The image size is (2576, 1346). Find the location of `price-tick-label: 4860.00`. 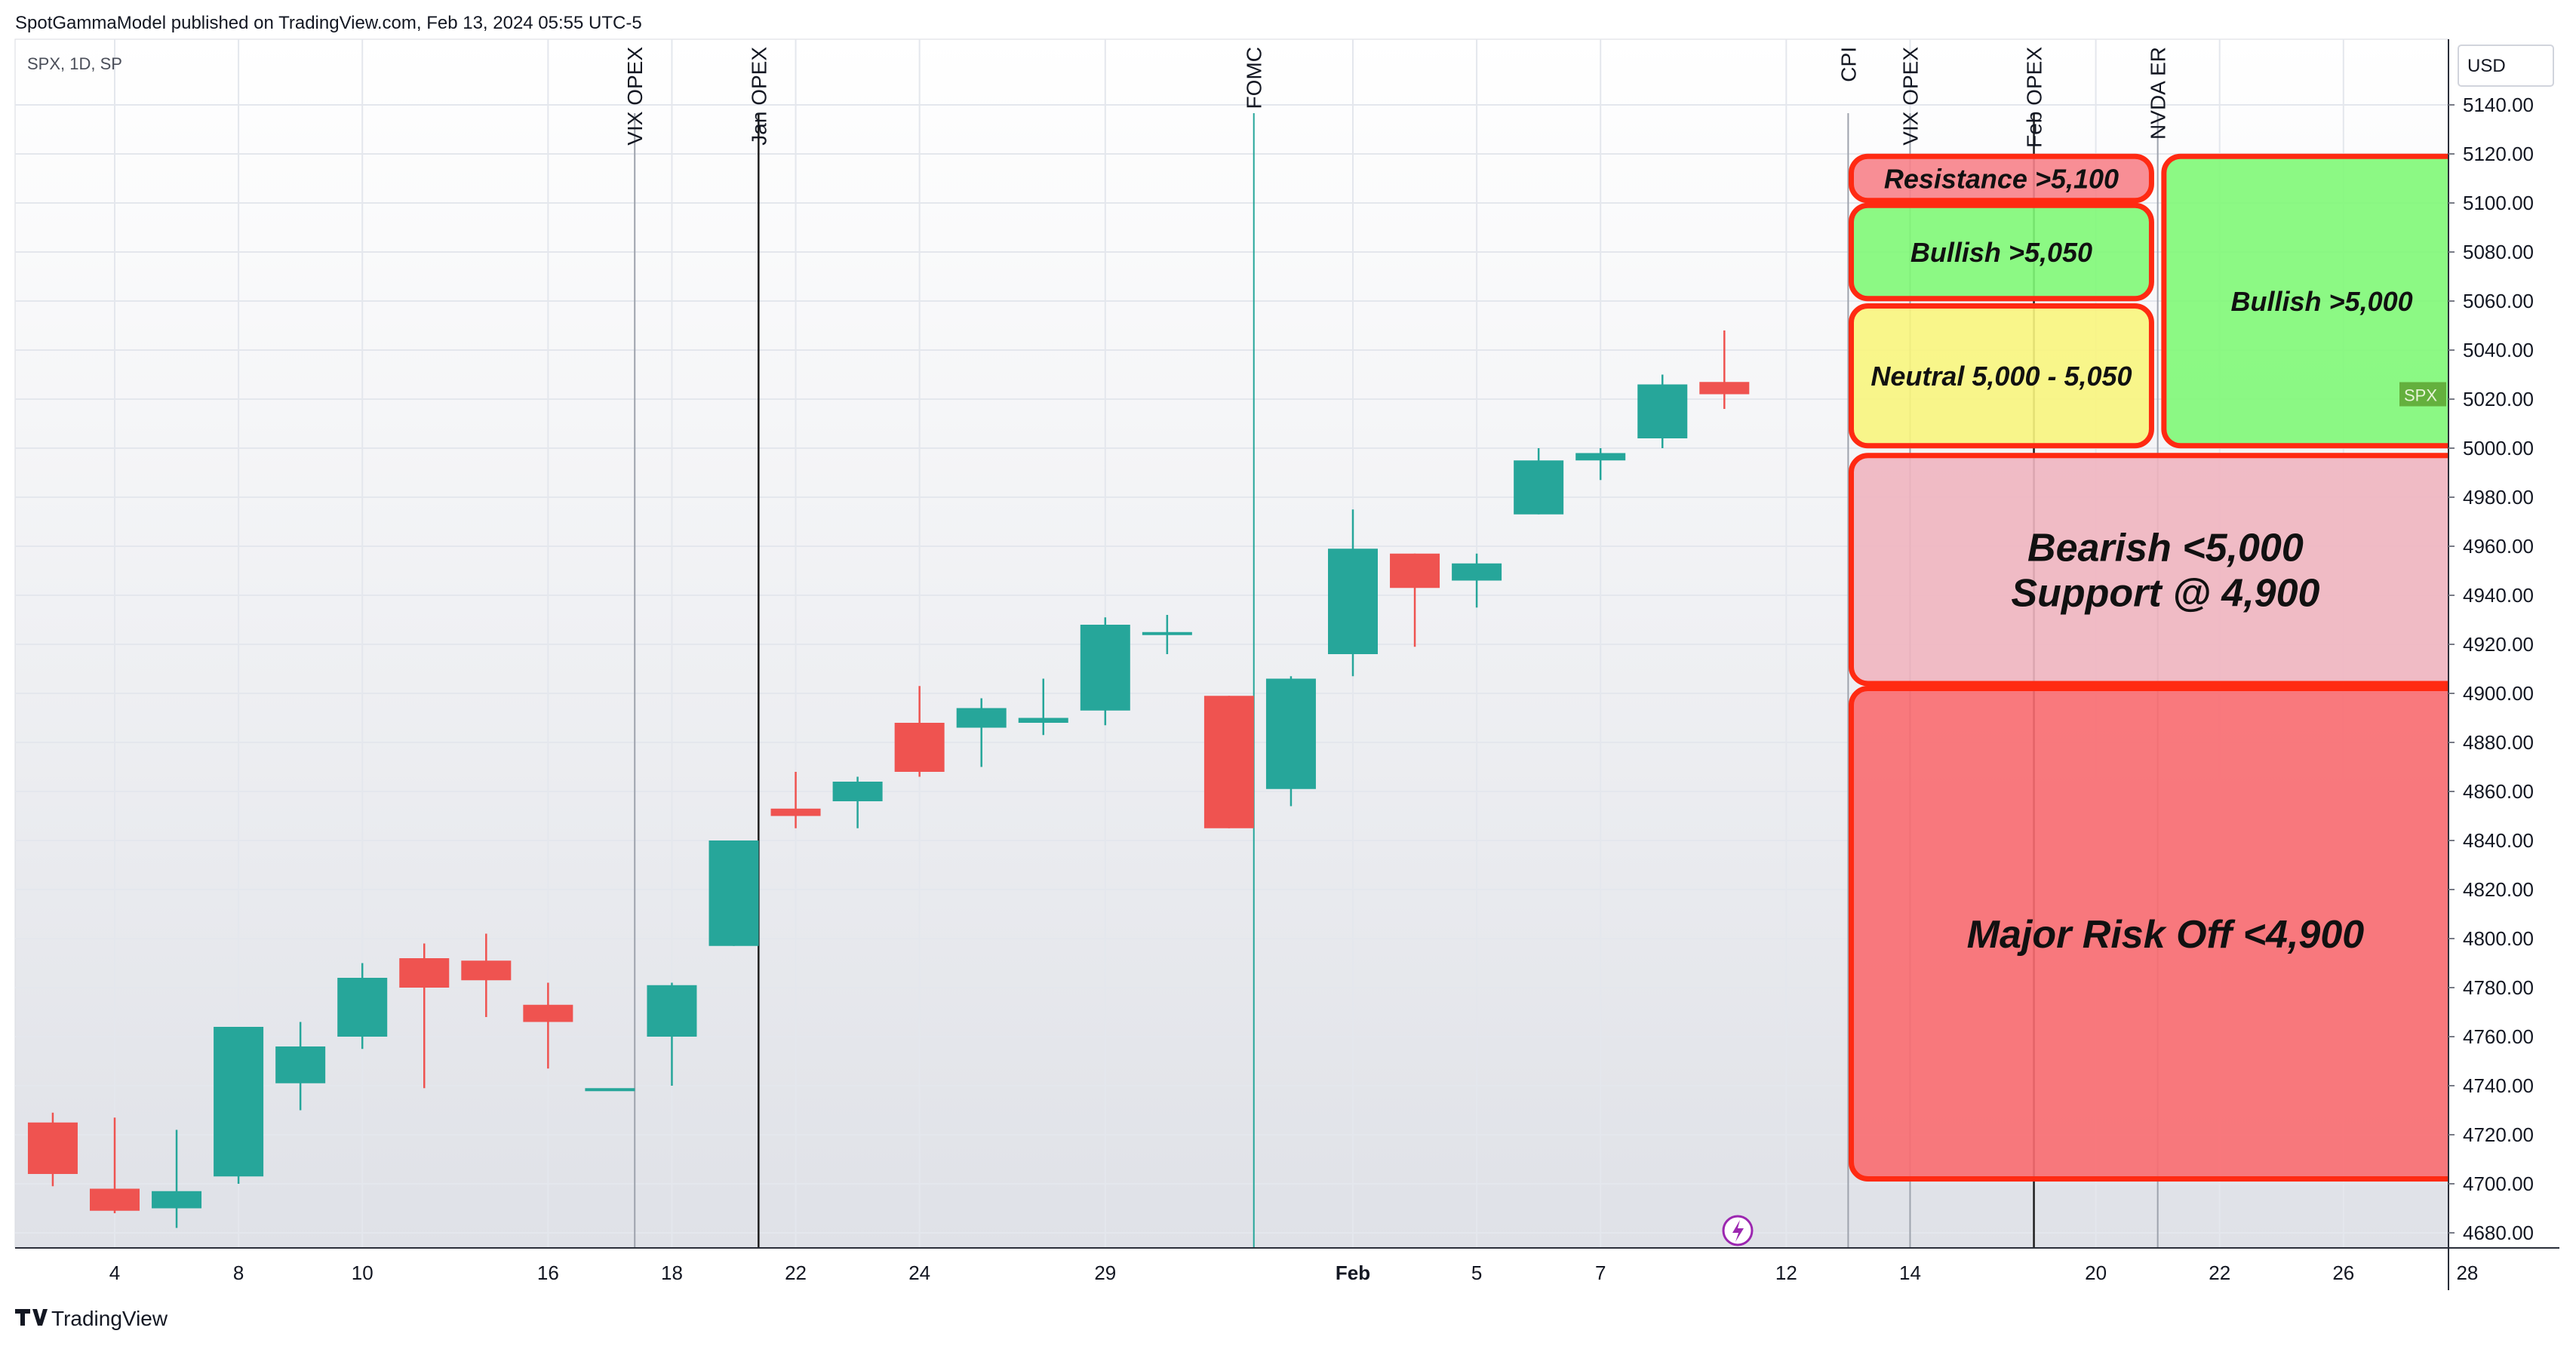

price-tick-label: 4860.00 is located at coordinates (2498, 791).